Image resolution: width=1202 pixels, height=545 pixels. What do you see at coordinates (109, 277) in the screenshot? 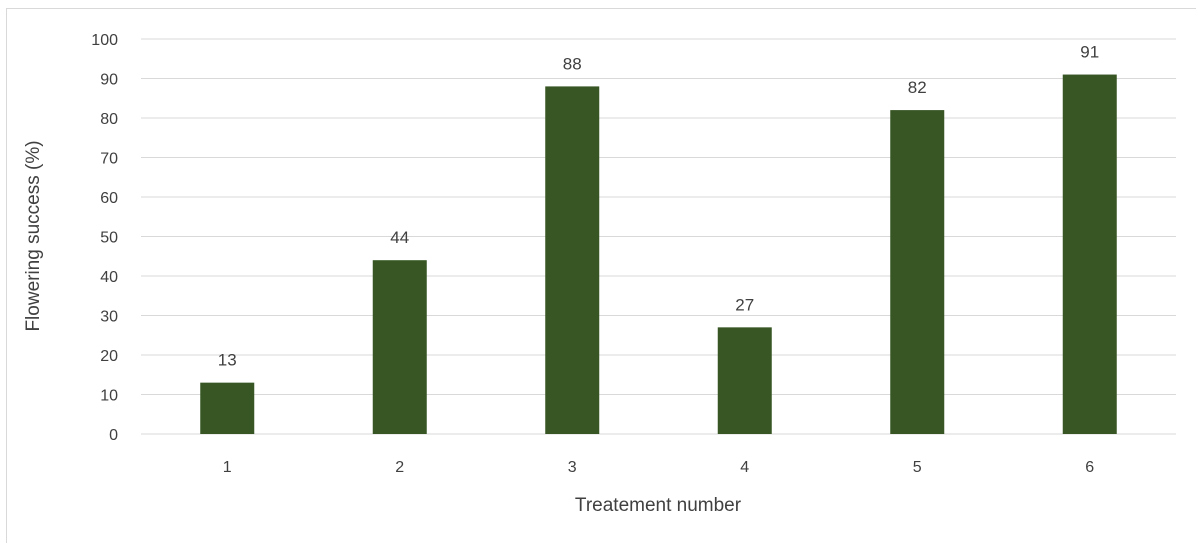
I see `y-tick-label: 40` at bounding box center [109, 277].